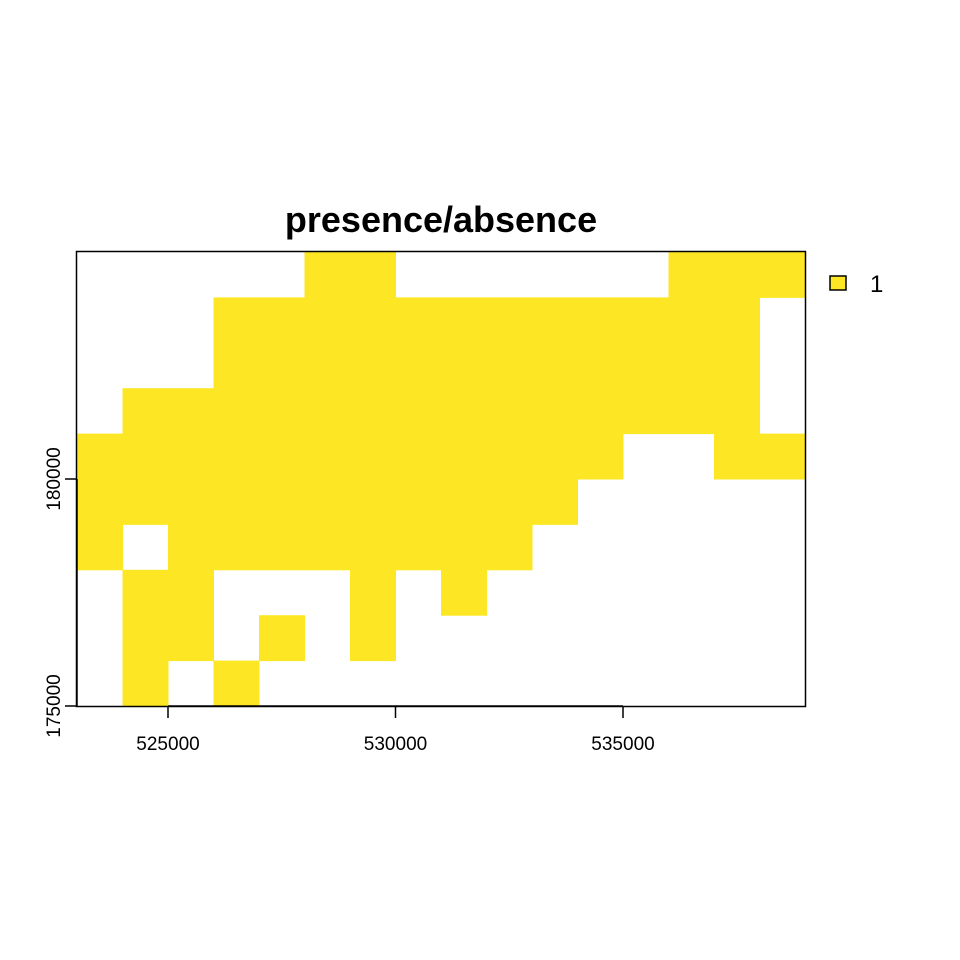 The width and height of the screenshot is (960, 960). Describe the element at coordinates (441, 219) in the screenshot. I see `chart-title: presence/absence` at that location.